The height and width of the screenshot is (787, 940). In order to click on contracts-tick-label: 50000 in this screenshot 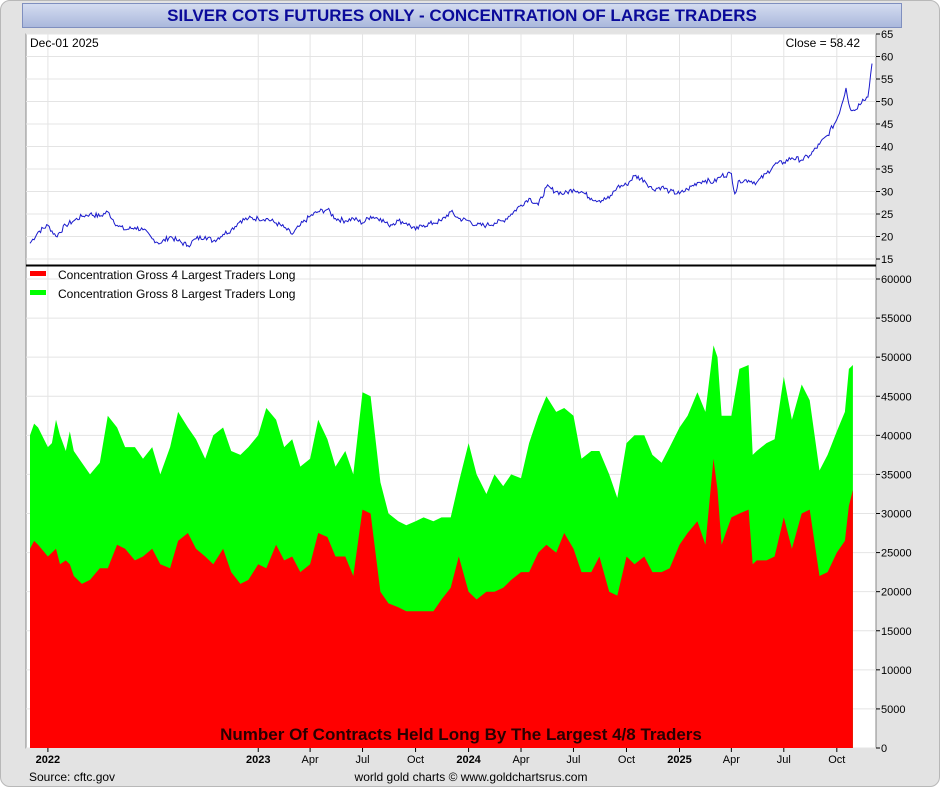, I will do `click(896, 358)`.